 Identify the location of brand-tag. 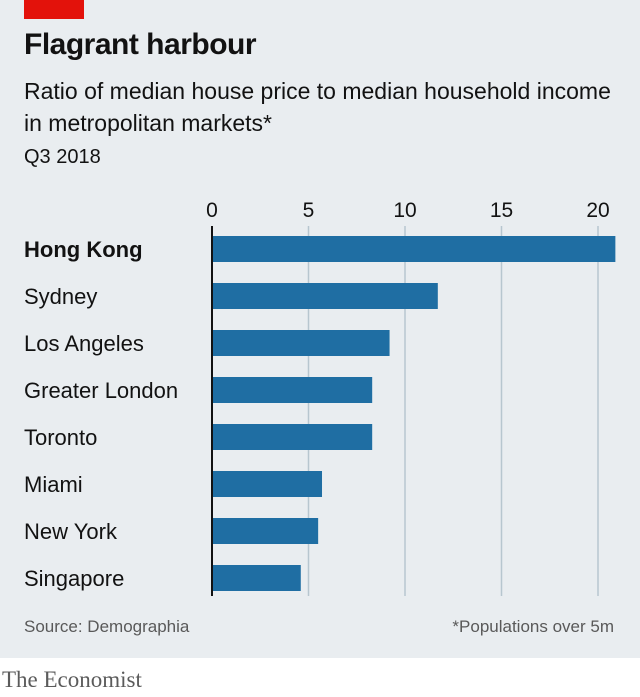
(54, 9).